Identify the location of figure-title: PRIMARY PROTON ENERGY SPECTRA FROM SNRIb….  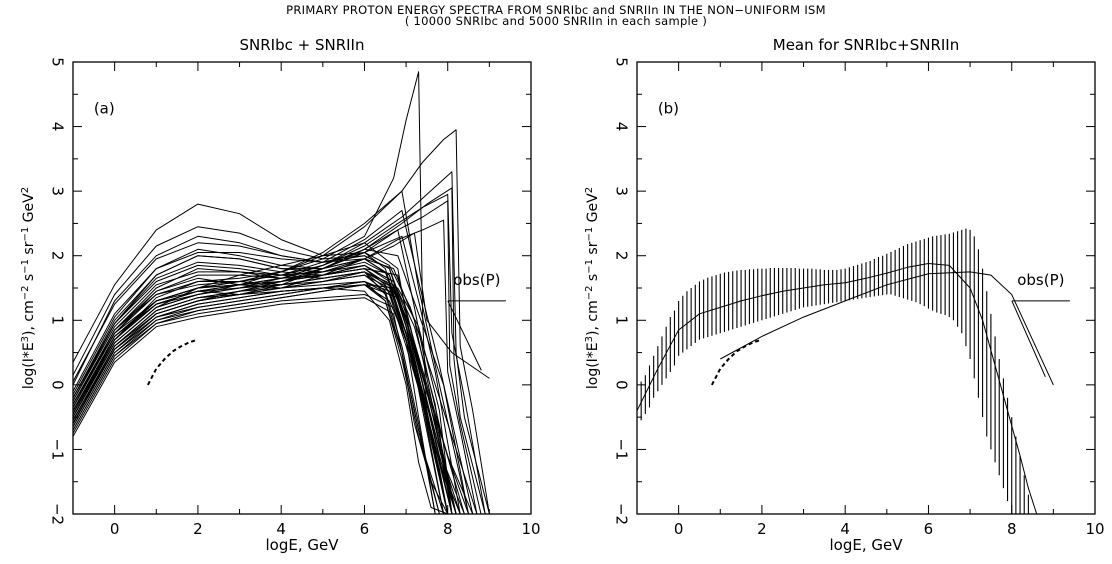
(556, 10).